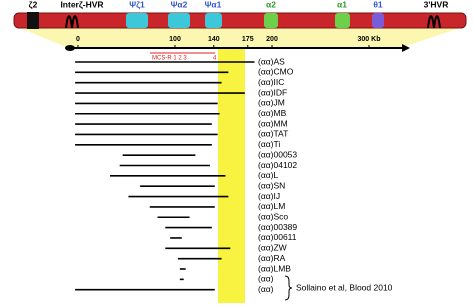  What do you see at coordinates (269, 144) in the screenshot?
I see `deletion-label: (αα)Ti` at bounding box center [269, 144].